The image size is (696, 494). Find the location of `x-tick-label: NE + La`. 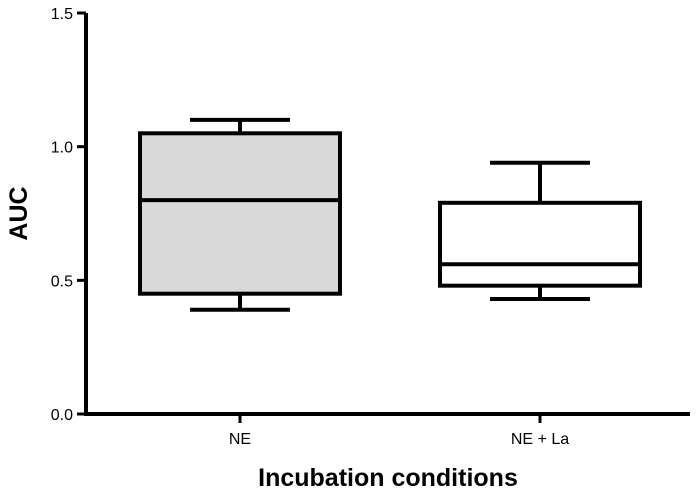

x-tick-label: NE + La is located at coordinates (540, 439).